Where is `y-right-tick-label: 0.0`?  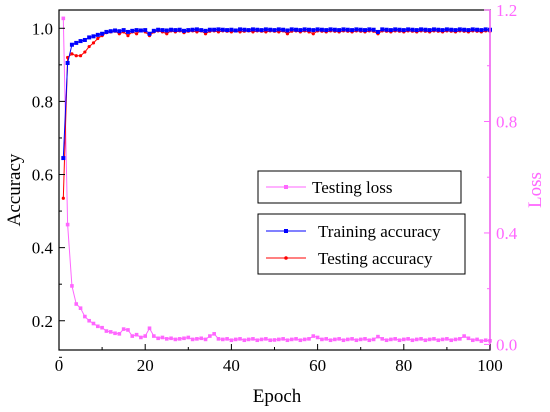 y-right-tick-label: 0.0 is located at coordinates (506, 344).